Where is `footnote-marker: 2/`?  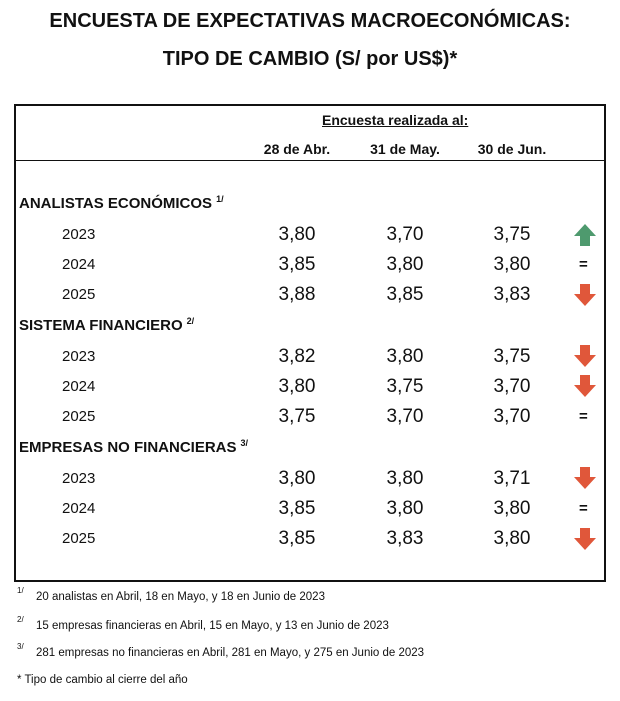
footnote-marker: 2/ is located at coordinates (20, 619).